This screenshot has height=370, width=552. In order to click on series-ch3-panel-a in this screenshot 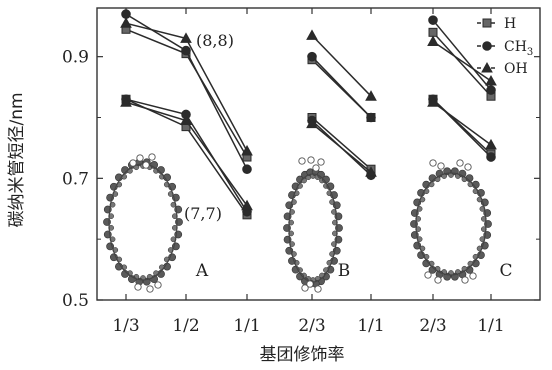, I will do `click(186, 92)`.